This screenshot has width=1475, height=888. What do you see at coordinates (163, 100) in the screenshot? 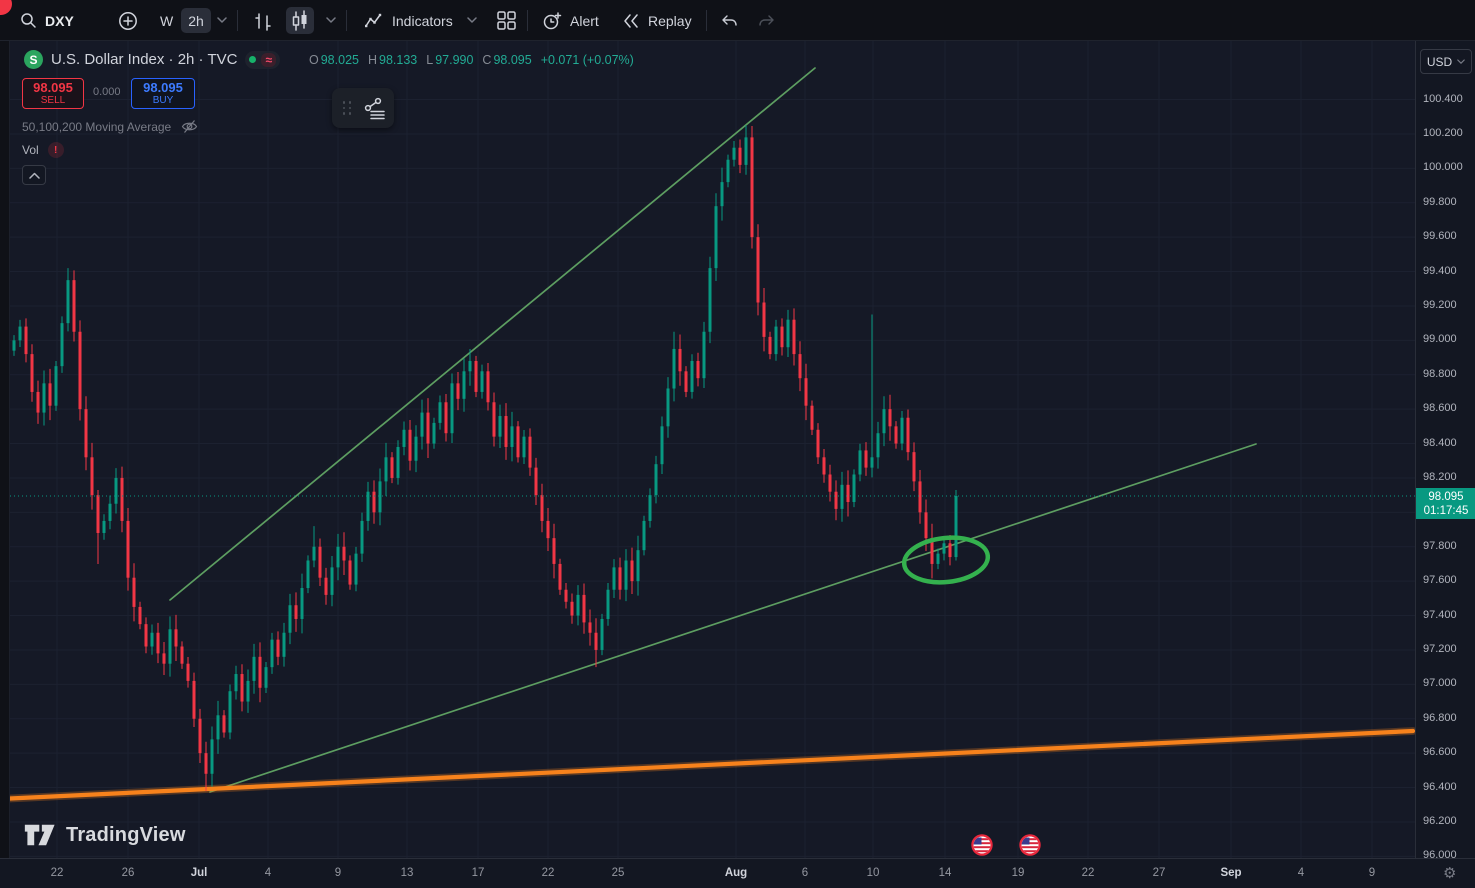
I see `buy-label: BUY` at bounding box center [163, 100].